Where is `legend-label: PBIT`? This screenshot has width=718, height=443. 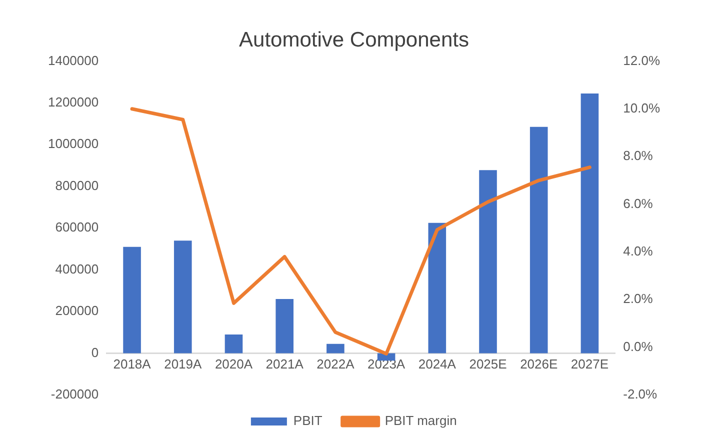 legend-label: PBIT is located at coordinates (307, 420).